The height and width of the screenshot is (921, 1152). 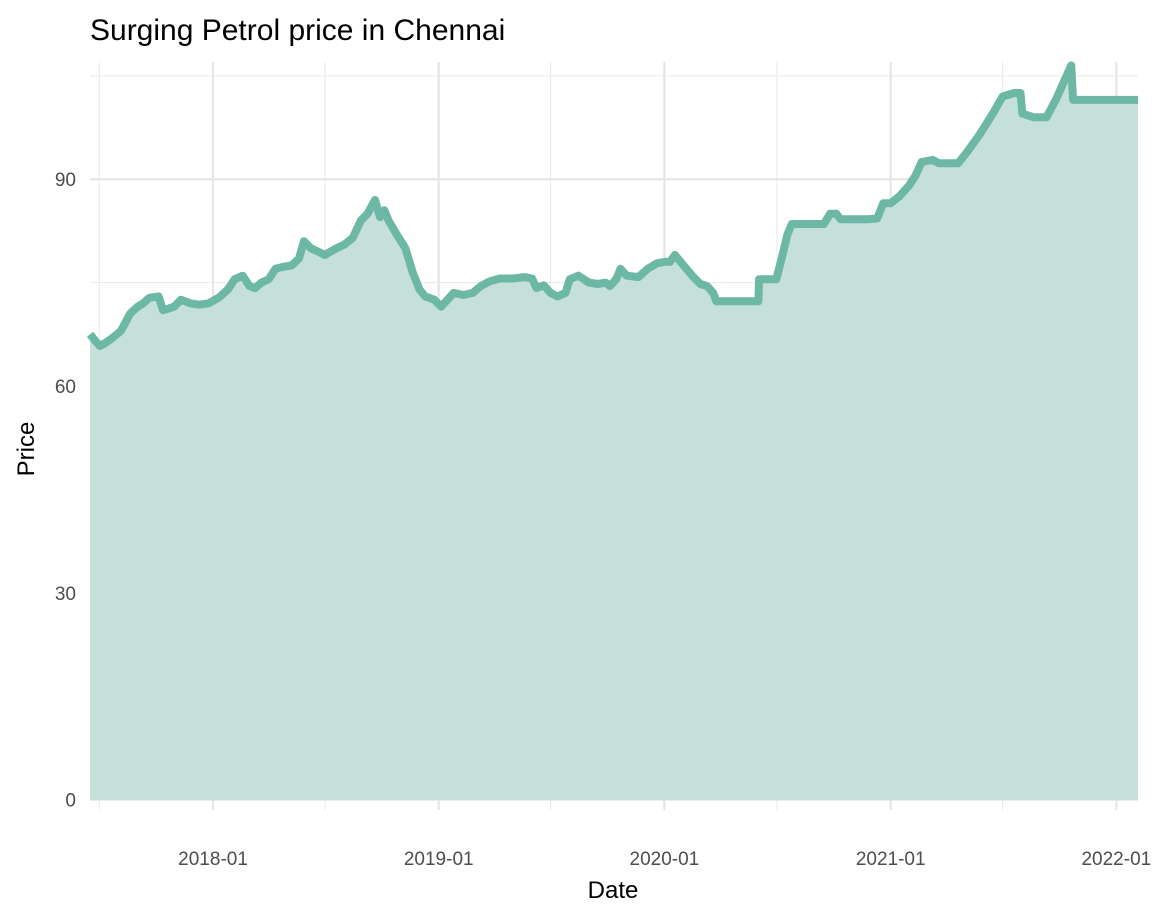 What do you see at coordinates (439, 859) in the screenshot?
I see `x-tick-label: 2019-01` at bounding box center [439, 859].